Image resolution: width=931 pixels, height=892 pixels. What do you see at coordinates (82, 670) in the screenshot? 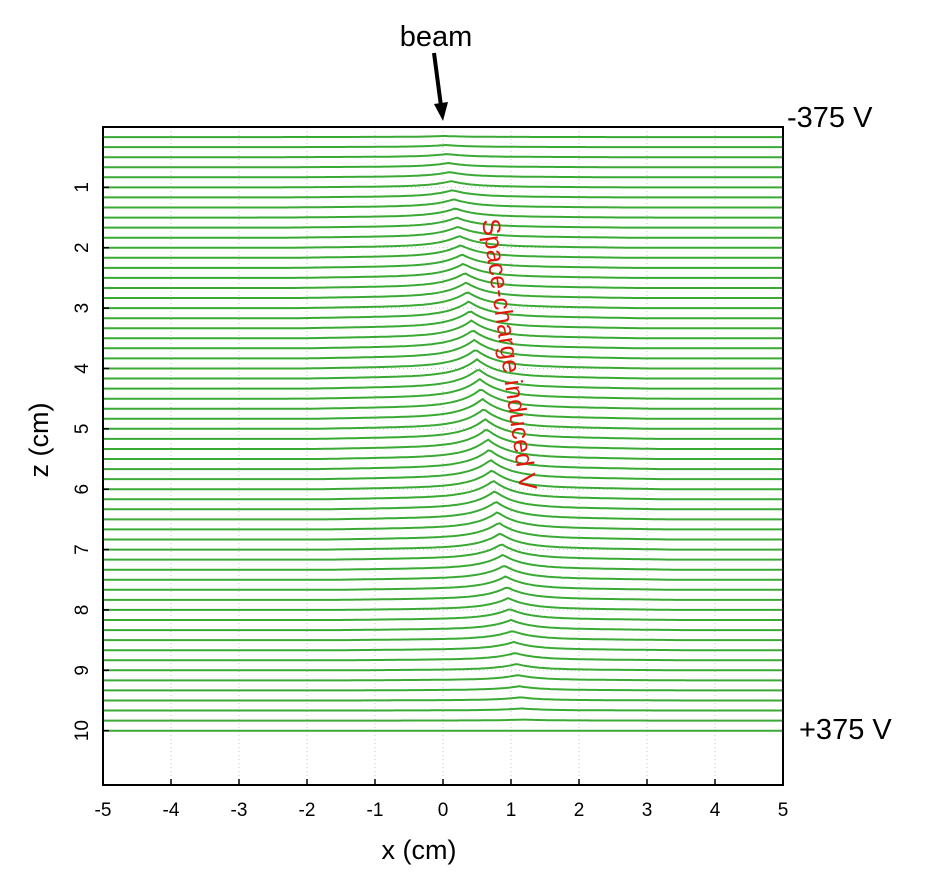
I see `y-tick-label: 9` at bounding box center [82, 670].